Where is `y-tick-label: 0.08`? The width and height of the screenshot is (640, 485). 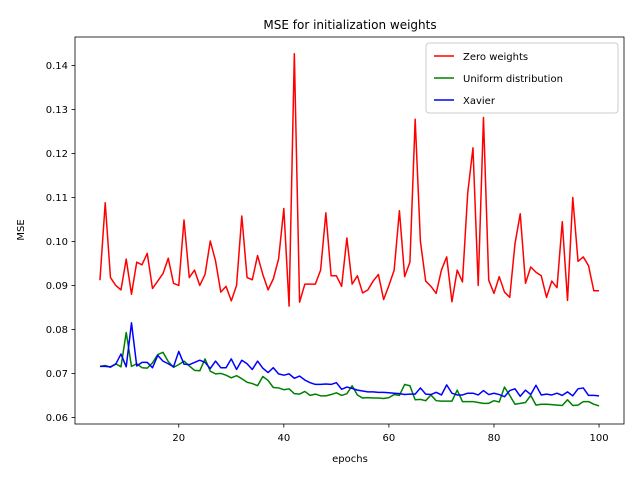
y-tick-label: 0.08 is located at coordinates (57, 330).